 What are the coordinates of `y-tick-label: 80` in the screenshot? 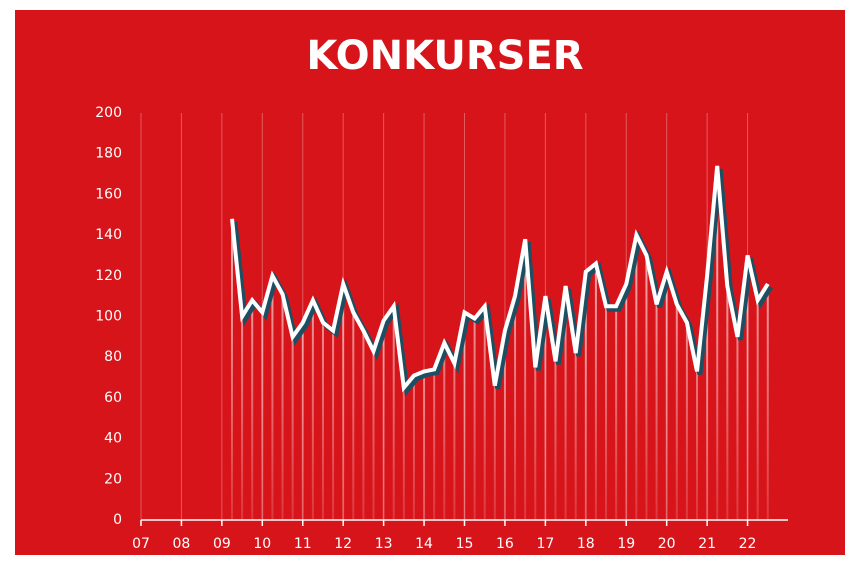 It's located at (113, 357).